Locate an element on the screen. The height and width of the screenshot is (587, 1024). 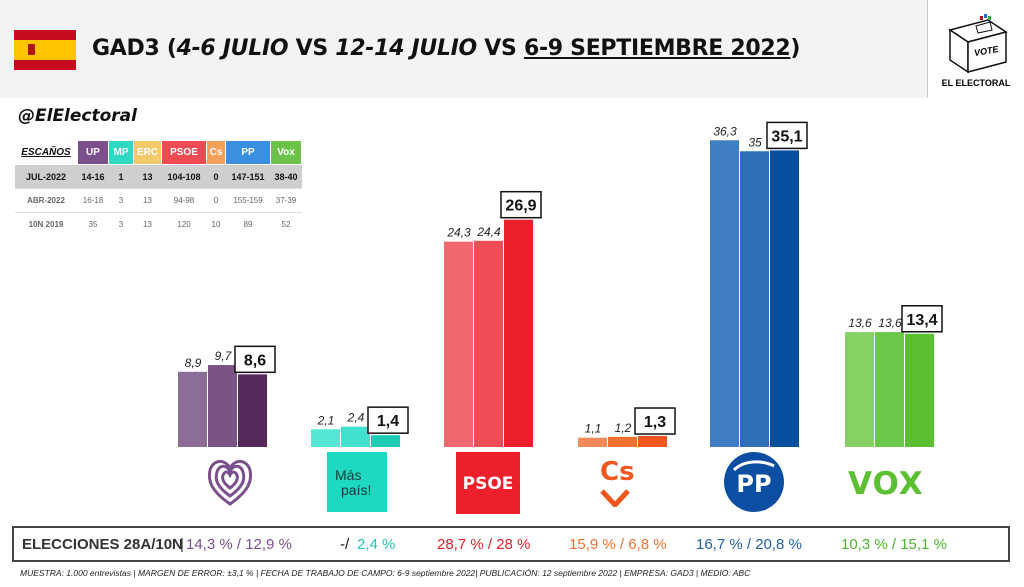
seats-header-row: ESCAÑOS UP MP ERC PSOE Cs PP Vox is located at coordinates (158, 152).